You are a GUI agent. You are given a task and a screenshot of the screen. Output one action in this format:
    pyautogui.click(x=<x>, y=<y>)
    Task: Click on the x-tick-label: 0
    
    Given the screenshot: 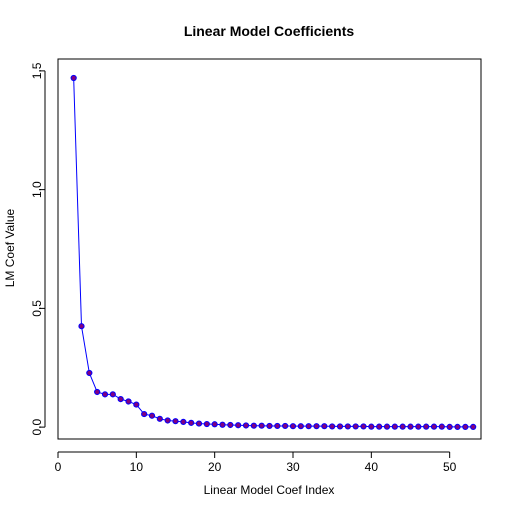 What is the action you would take?
    pyautogui.click(x=58, y=467)
    